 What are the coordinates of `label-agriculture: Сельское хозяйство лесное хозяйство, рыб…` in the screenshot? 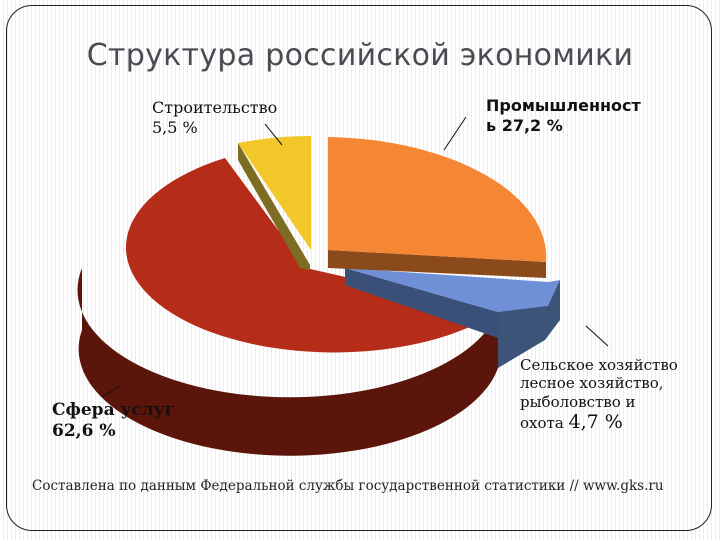 It's located at (599, 395).